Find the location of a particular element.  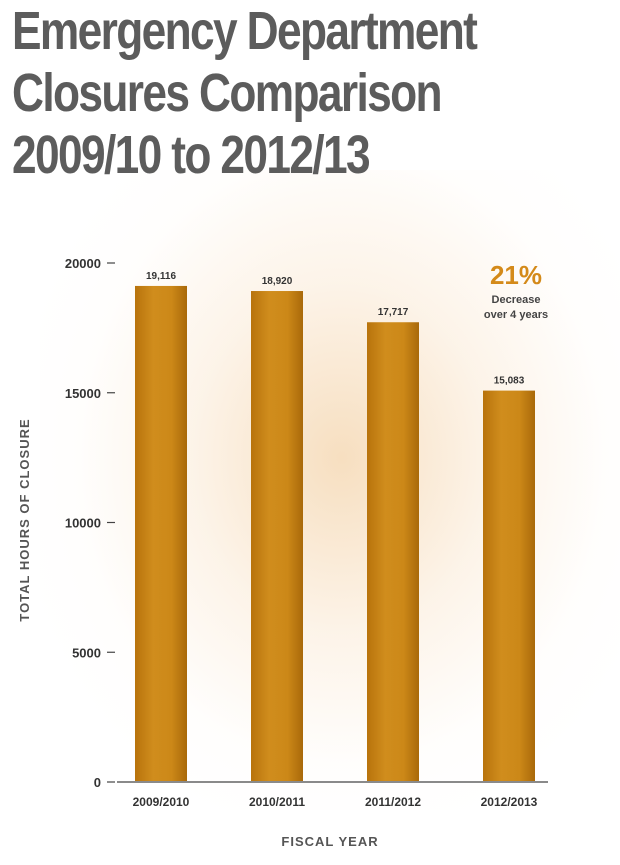

x-axis: 2009/2010 2010/2011 2011/2012 2012/2013 is located at coordinates (332, 795).